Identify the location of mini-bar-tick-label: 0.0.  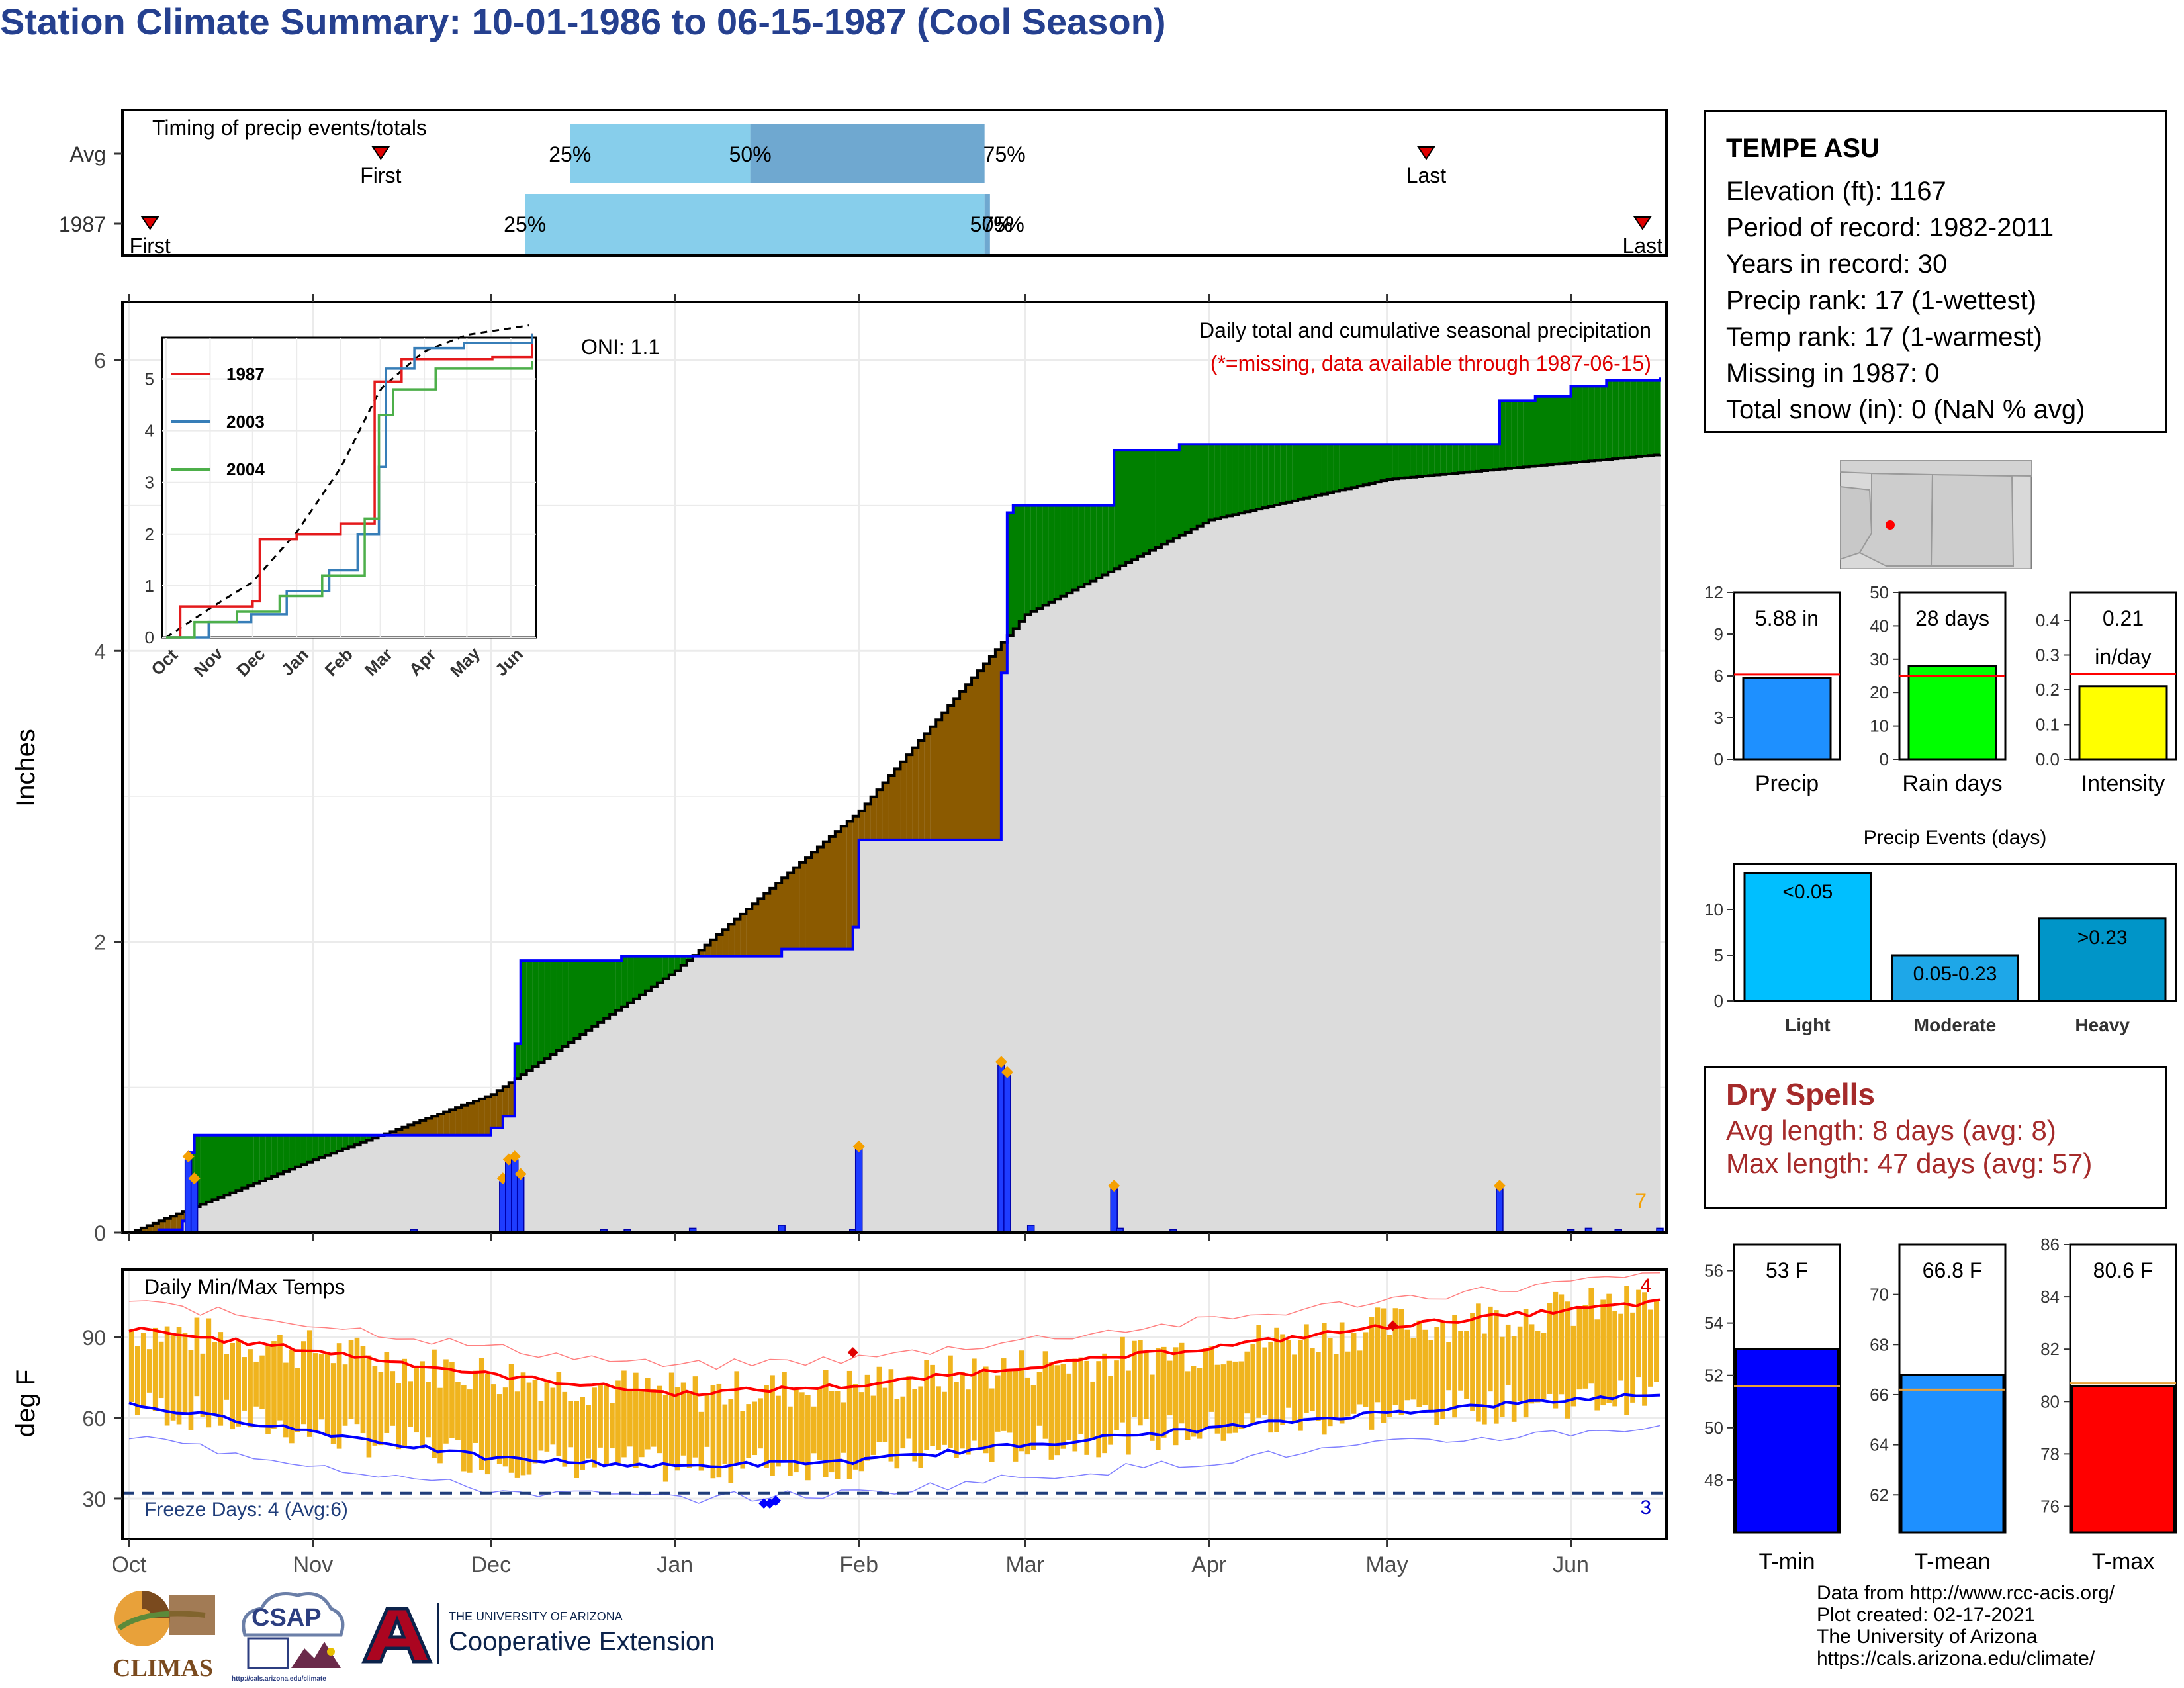
(2048, 759).